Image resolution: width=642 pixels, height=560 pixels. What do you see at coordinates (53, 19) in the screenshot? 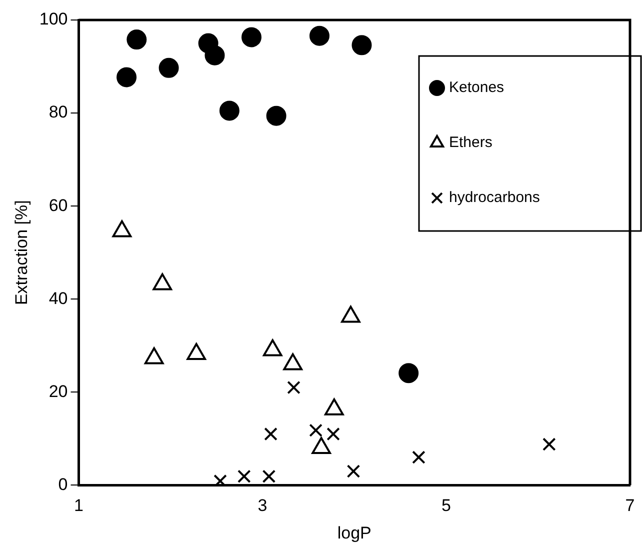
I see `y-tick-label: 100` at bounding box center [53, 19].